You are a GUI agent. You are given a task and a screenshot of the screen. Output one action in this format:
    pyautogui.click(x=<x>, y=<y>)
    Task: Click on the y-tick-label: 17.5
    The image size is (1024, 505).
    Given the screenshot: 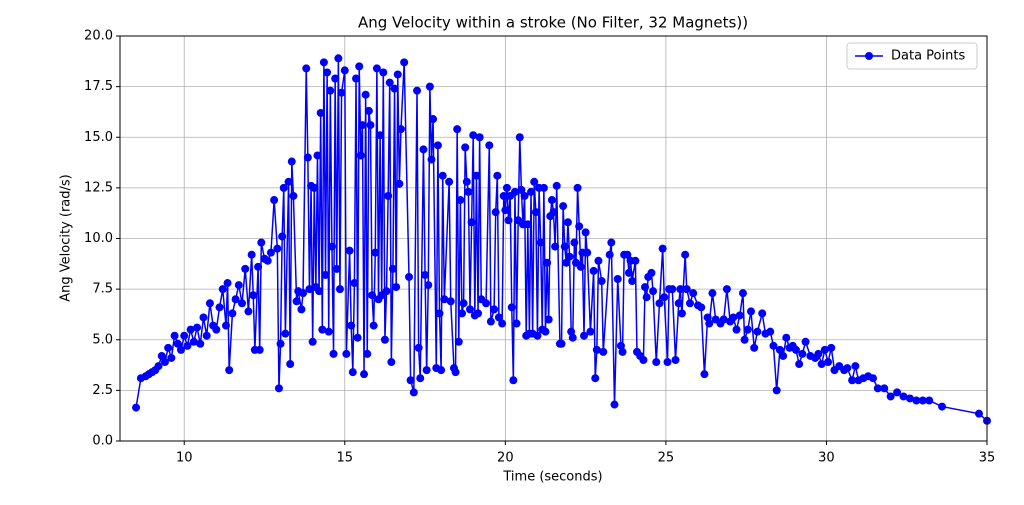 What is the action you would take?
    pyautogui.click(x=98, y=86)
    